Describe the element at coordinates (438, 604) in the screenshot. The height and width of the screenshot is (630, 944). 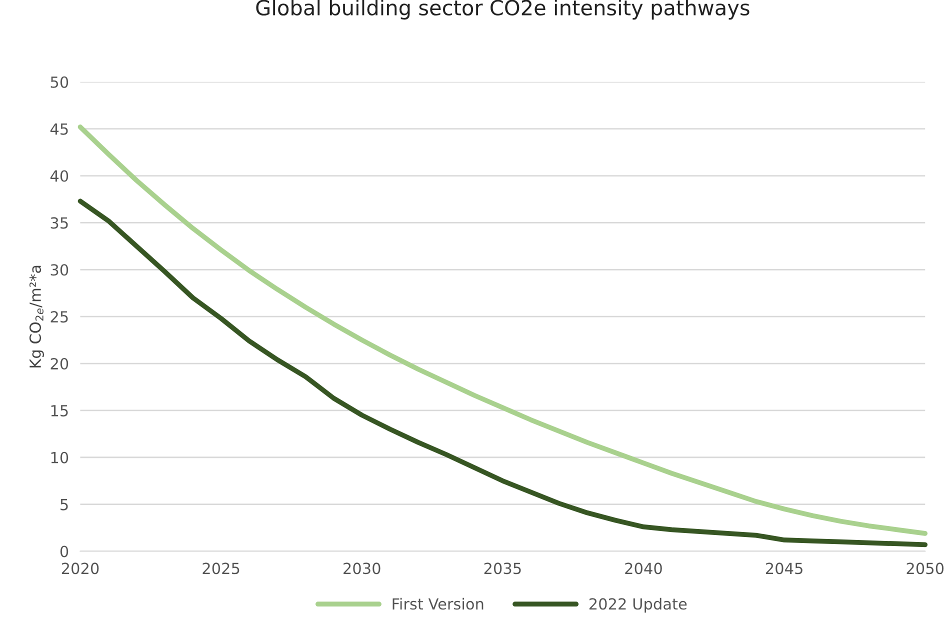
I see `legend-label: First Version` at that location.